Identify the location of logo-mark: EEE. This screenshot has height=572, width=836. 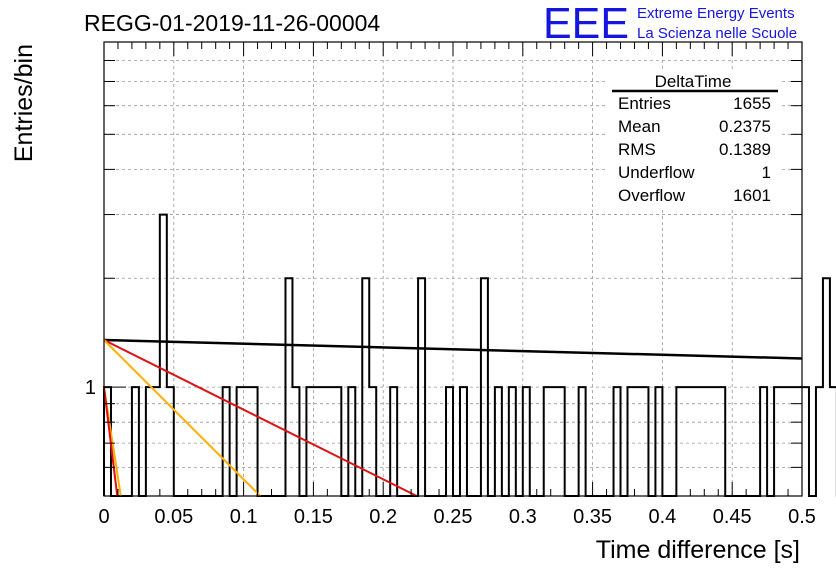
(586, 24).